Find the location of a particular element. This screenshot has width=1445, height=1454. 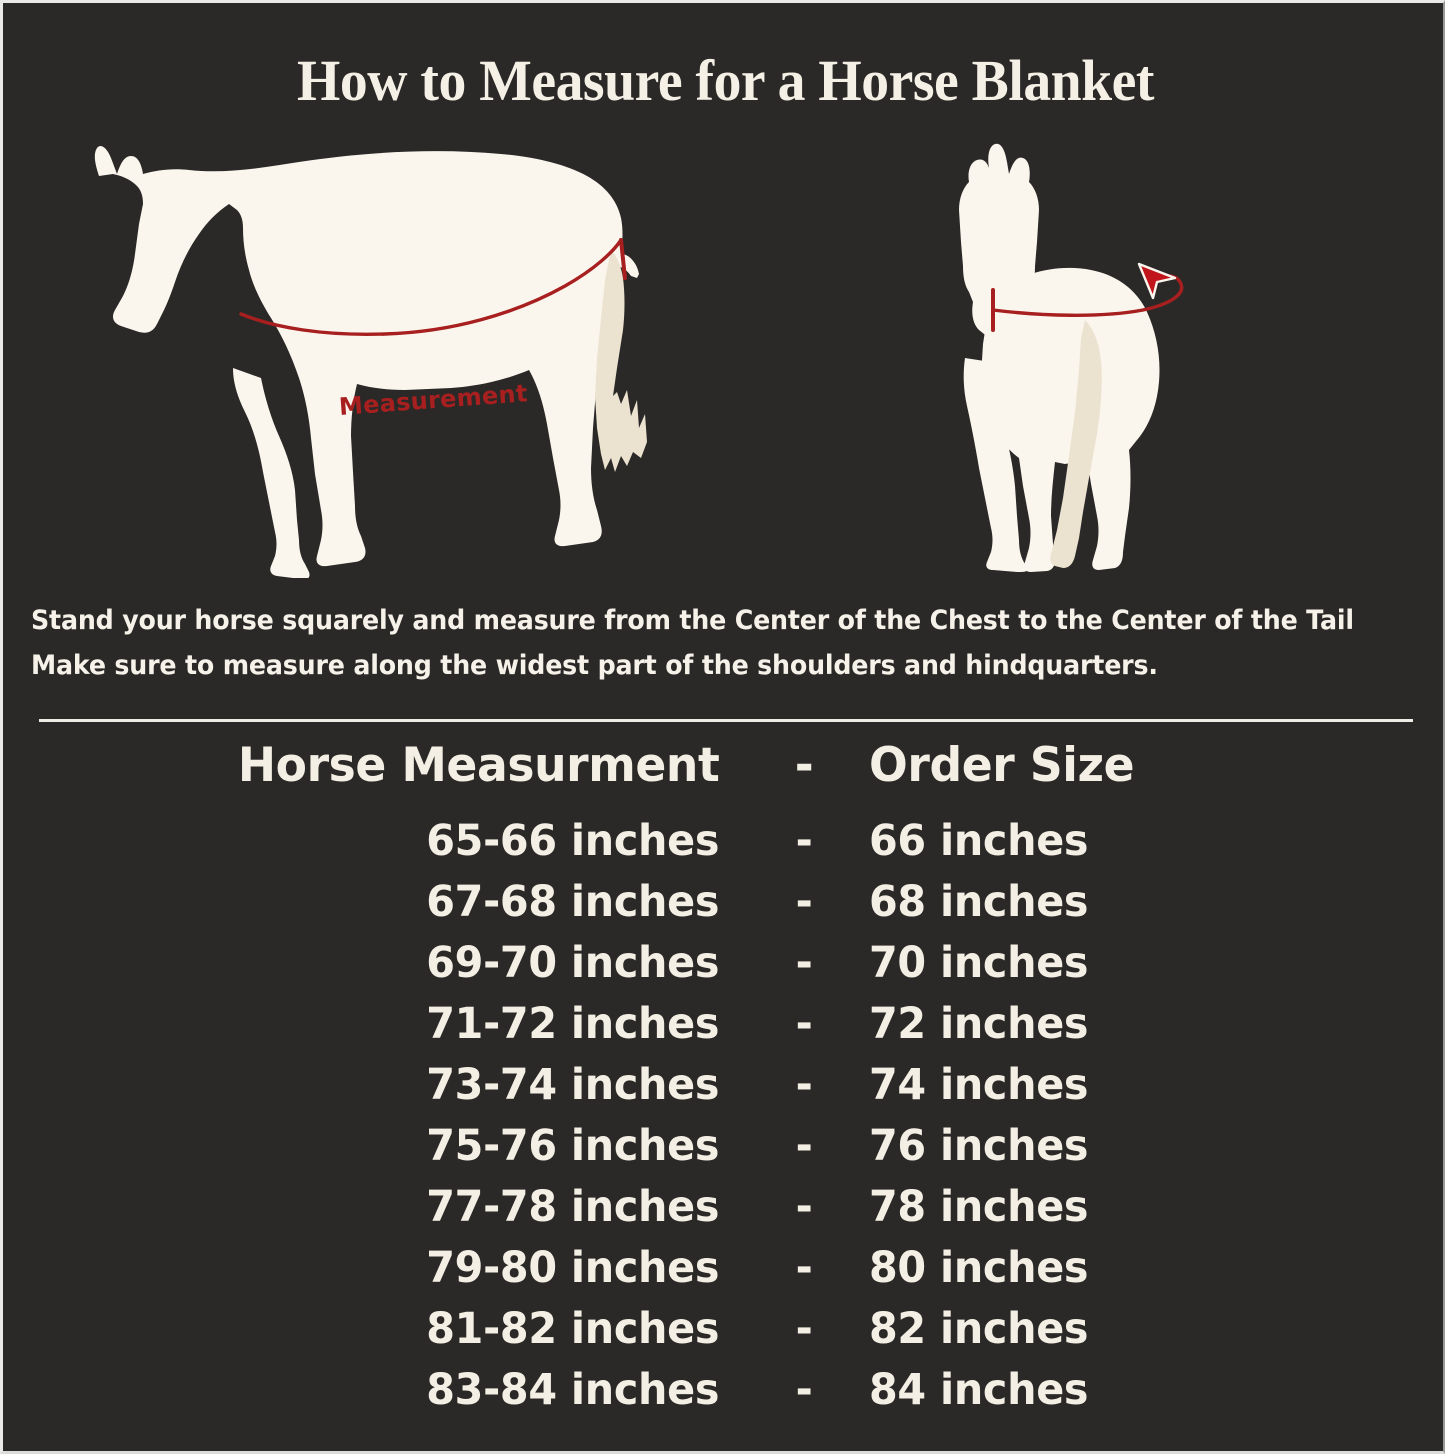

table-row: 77-78 inches - 78 inches is located at coordinates (723, 1212).